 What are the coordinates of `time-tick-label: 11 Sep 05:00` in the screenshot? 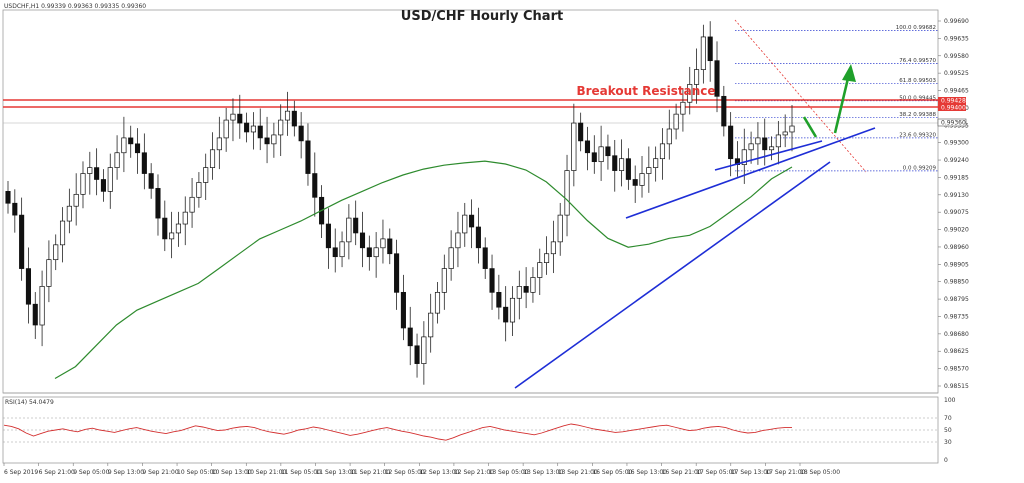 It's located at (301, 472).